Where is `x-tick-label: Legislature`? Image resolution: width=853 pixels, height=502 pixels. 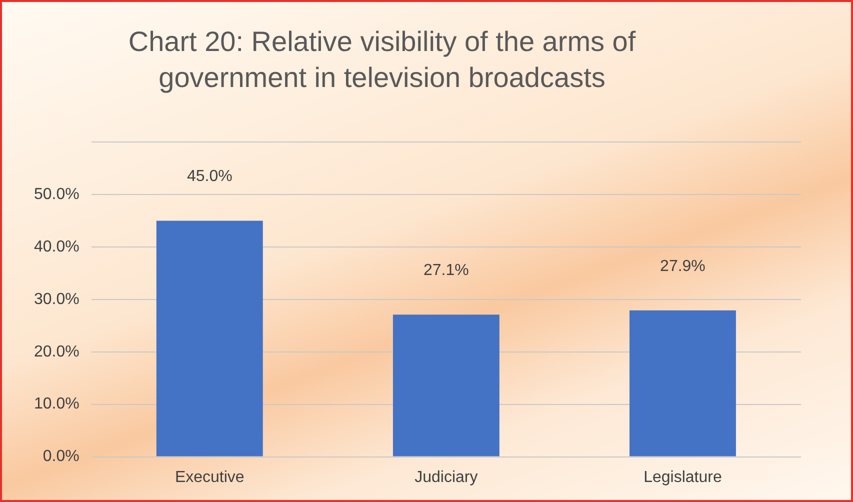 x-tick-label: Legislature is located at coordinates (683, 477).